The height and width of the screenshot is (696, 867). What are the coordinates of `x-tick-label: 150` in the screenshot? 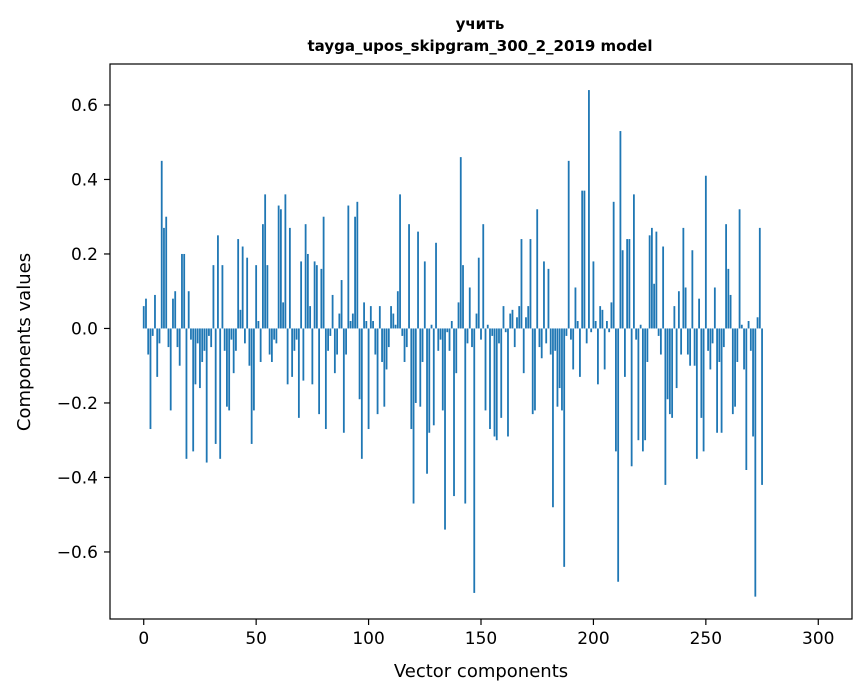 It's located at (481, 639).